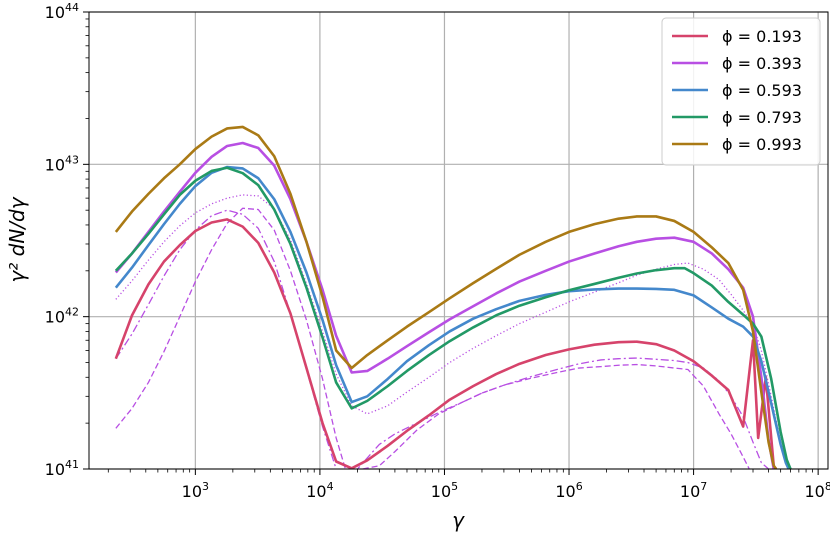  Describe the element at coordinates (762, 144) in the screenshot. I see `legend-label: ϕ = 0.993` at that location.